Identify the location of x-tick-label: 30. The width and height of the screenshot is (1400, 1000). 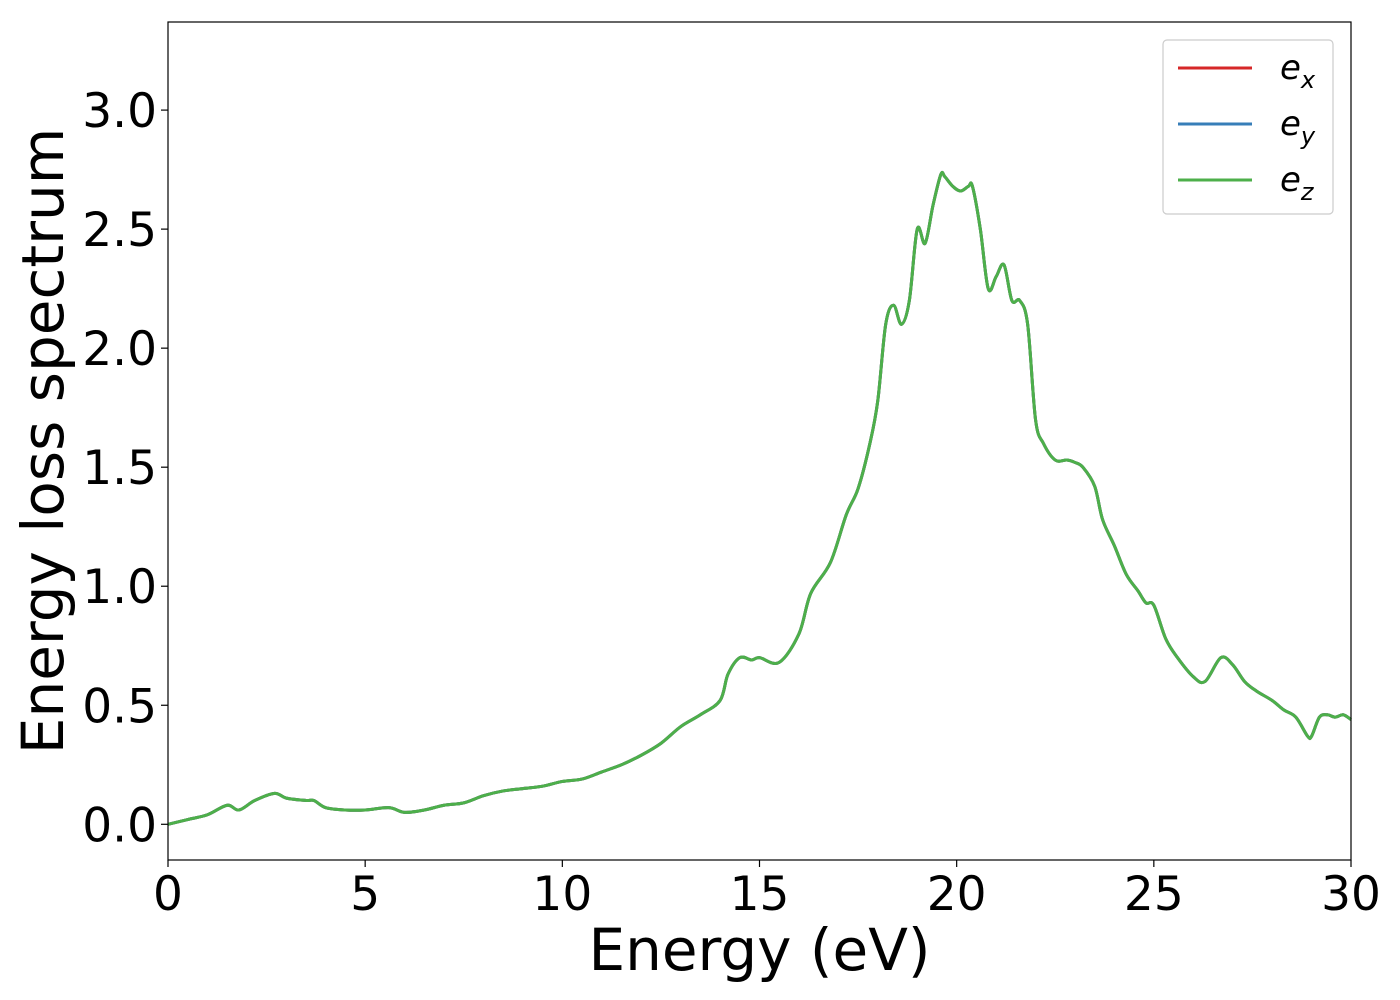
(1351, 894).